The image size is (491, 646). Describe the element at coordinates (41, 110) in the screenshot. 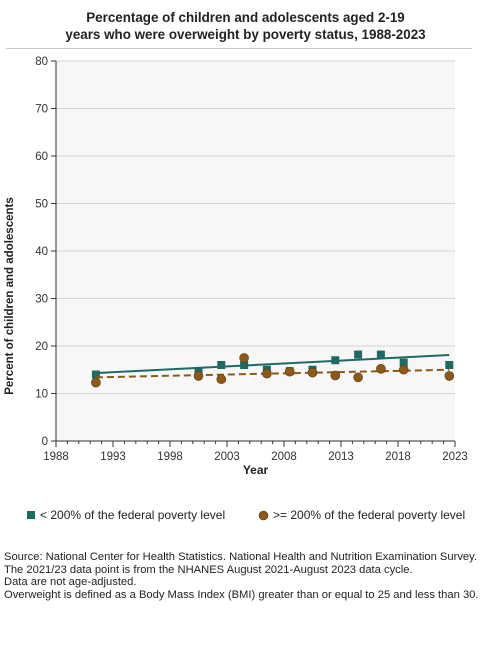

I see `y-tick-label: 70` at that location.